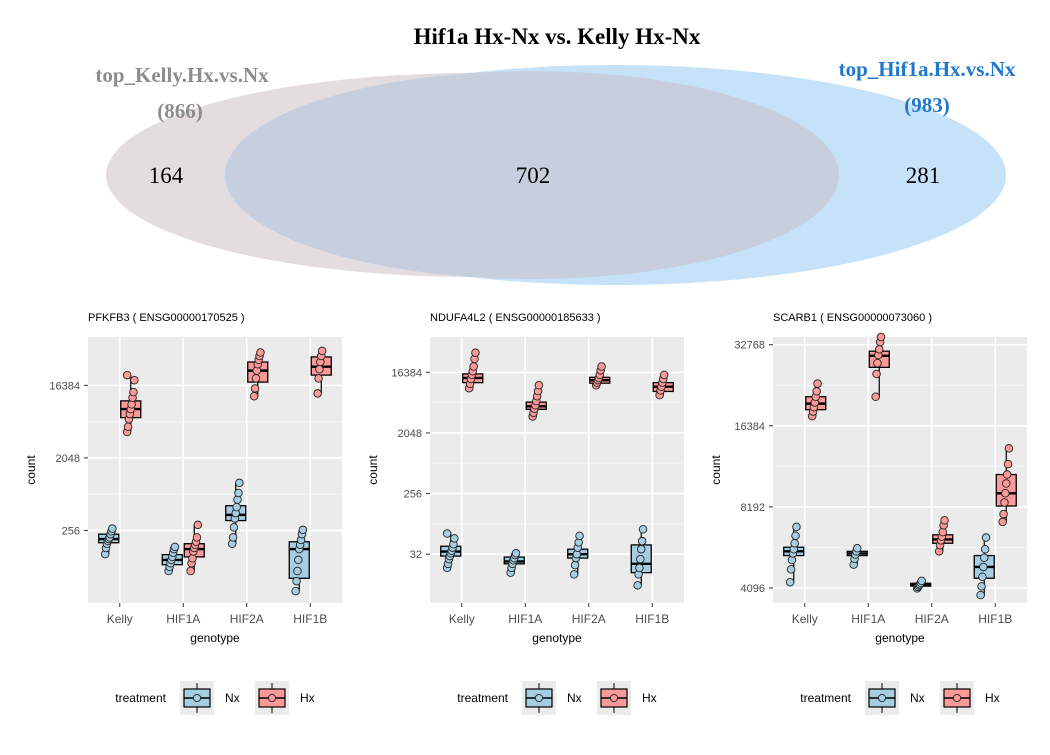 Image resolution: width=1050 pixels, height=755 pixels. What do you see at coordinates (416, 555) in the screenshot?
I see `y-tick-label: 32` at bounding box center [416, 555].